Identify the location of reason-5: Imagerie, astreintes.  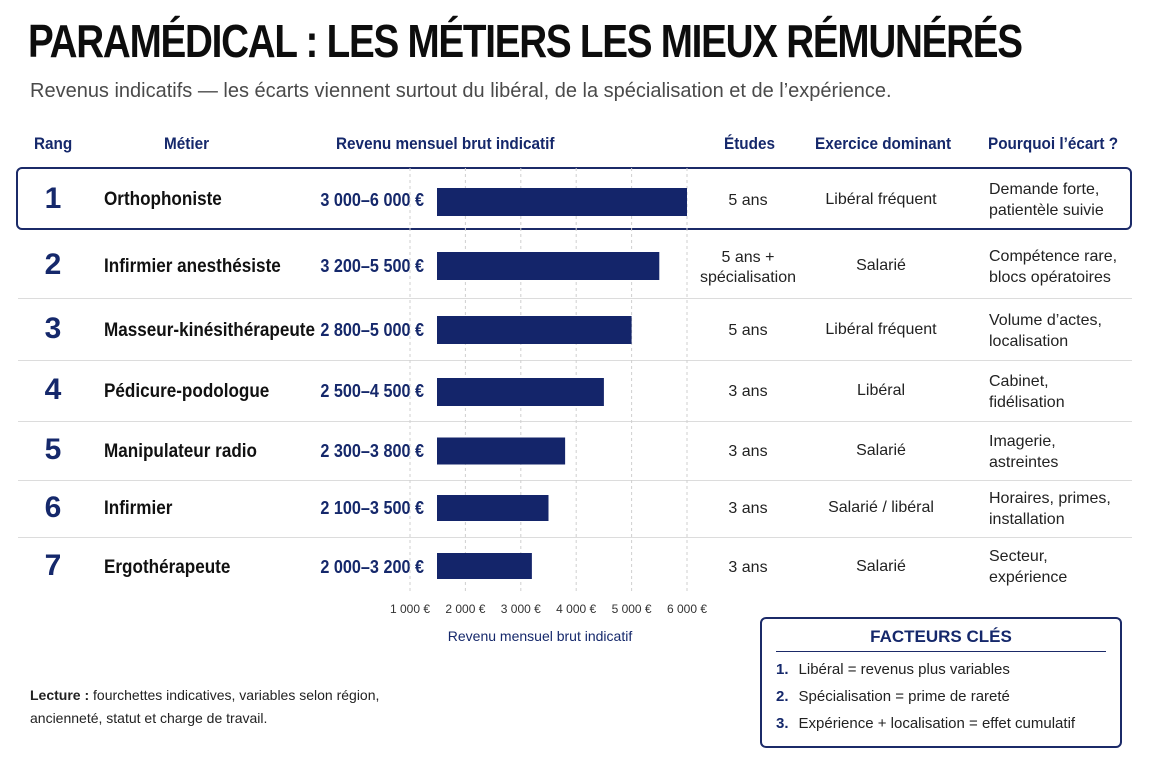
(1024, 452).